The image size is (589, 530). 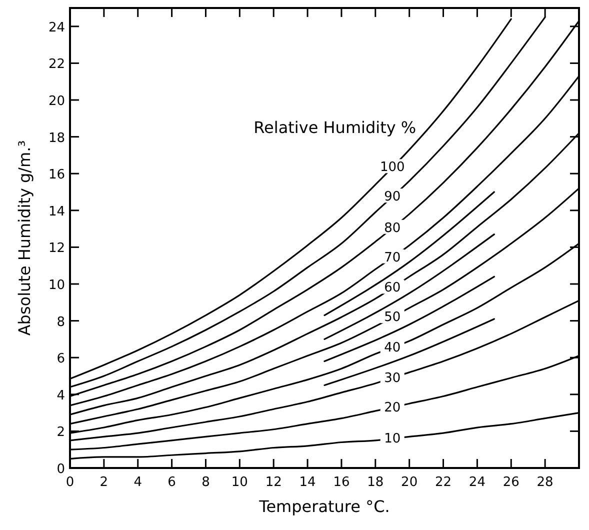 What do you see at coordinates (307, 482) in the screenshot?
I see `x-tick-label: 14` at bounding box center [307, 482].